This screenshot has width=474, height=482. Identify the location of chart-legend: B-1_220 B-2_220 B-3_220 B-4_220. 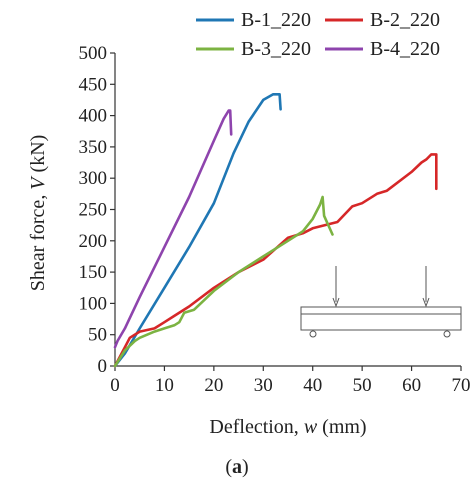
(318, 34).